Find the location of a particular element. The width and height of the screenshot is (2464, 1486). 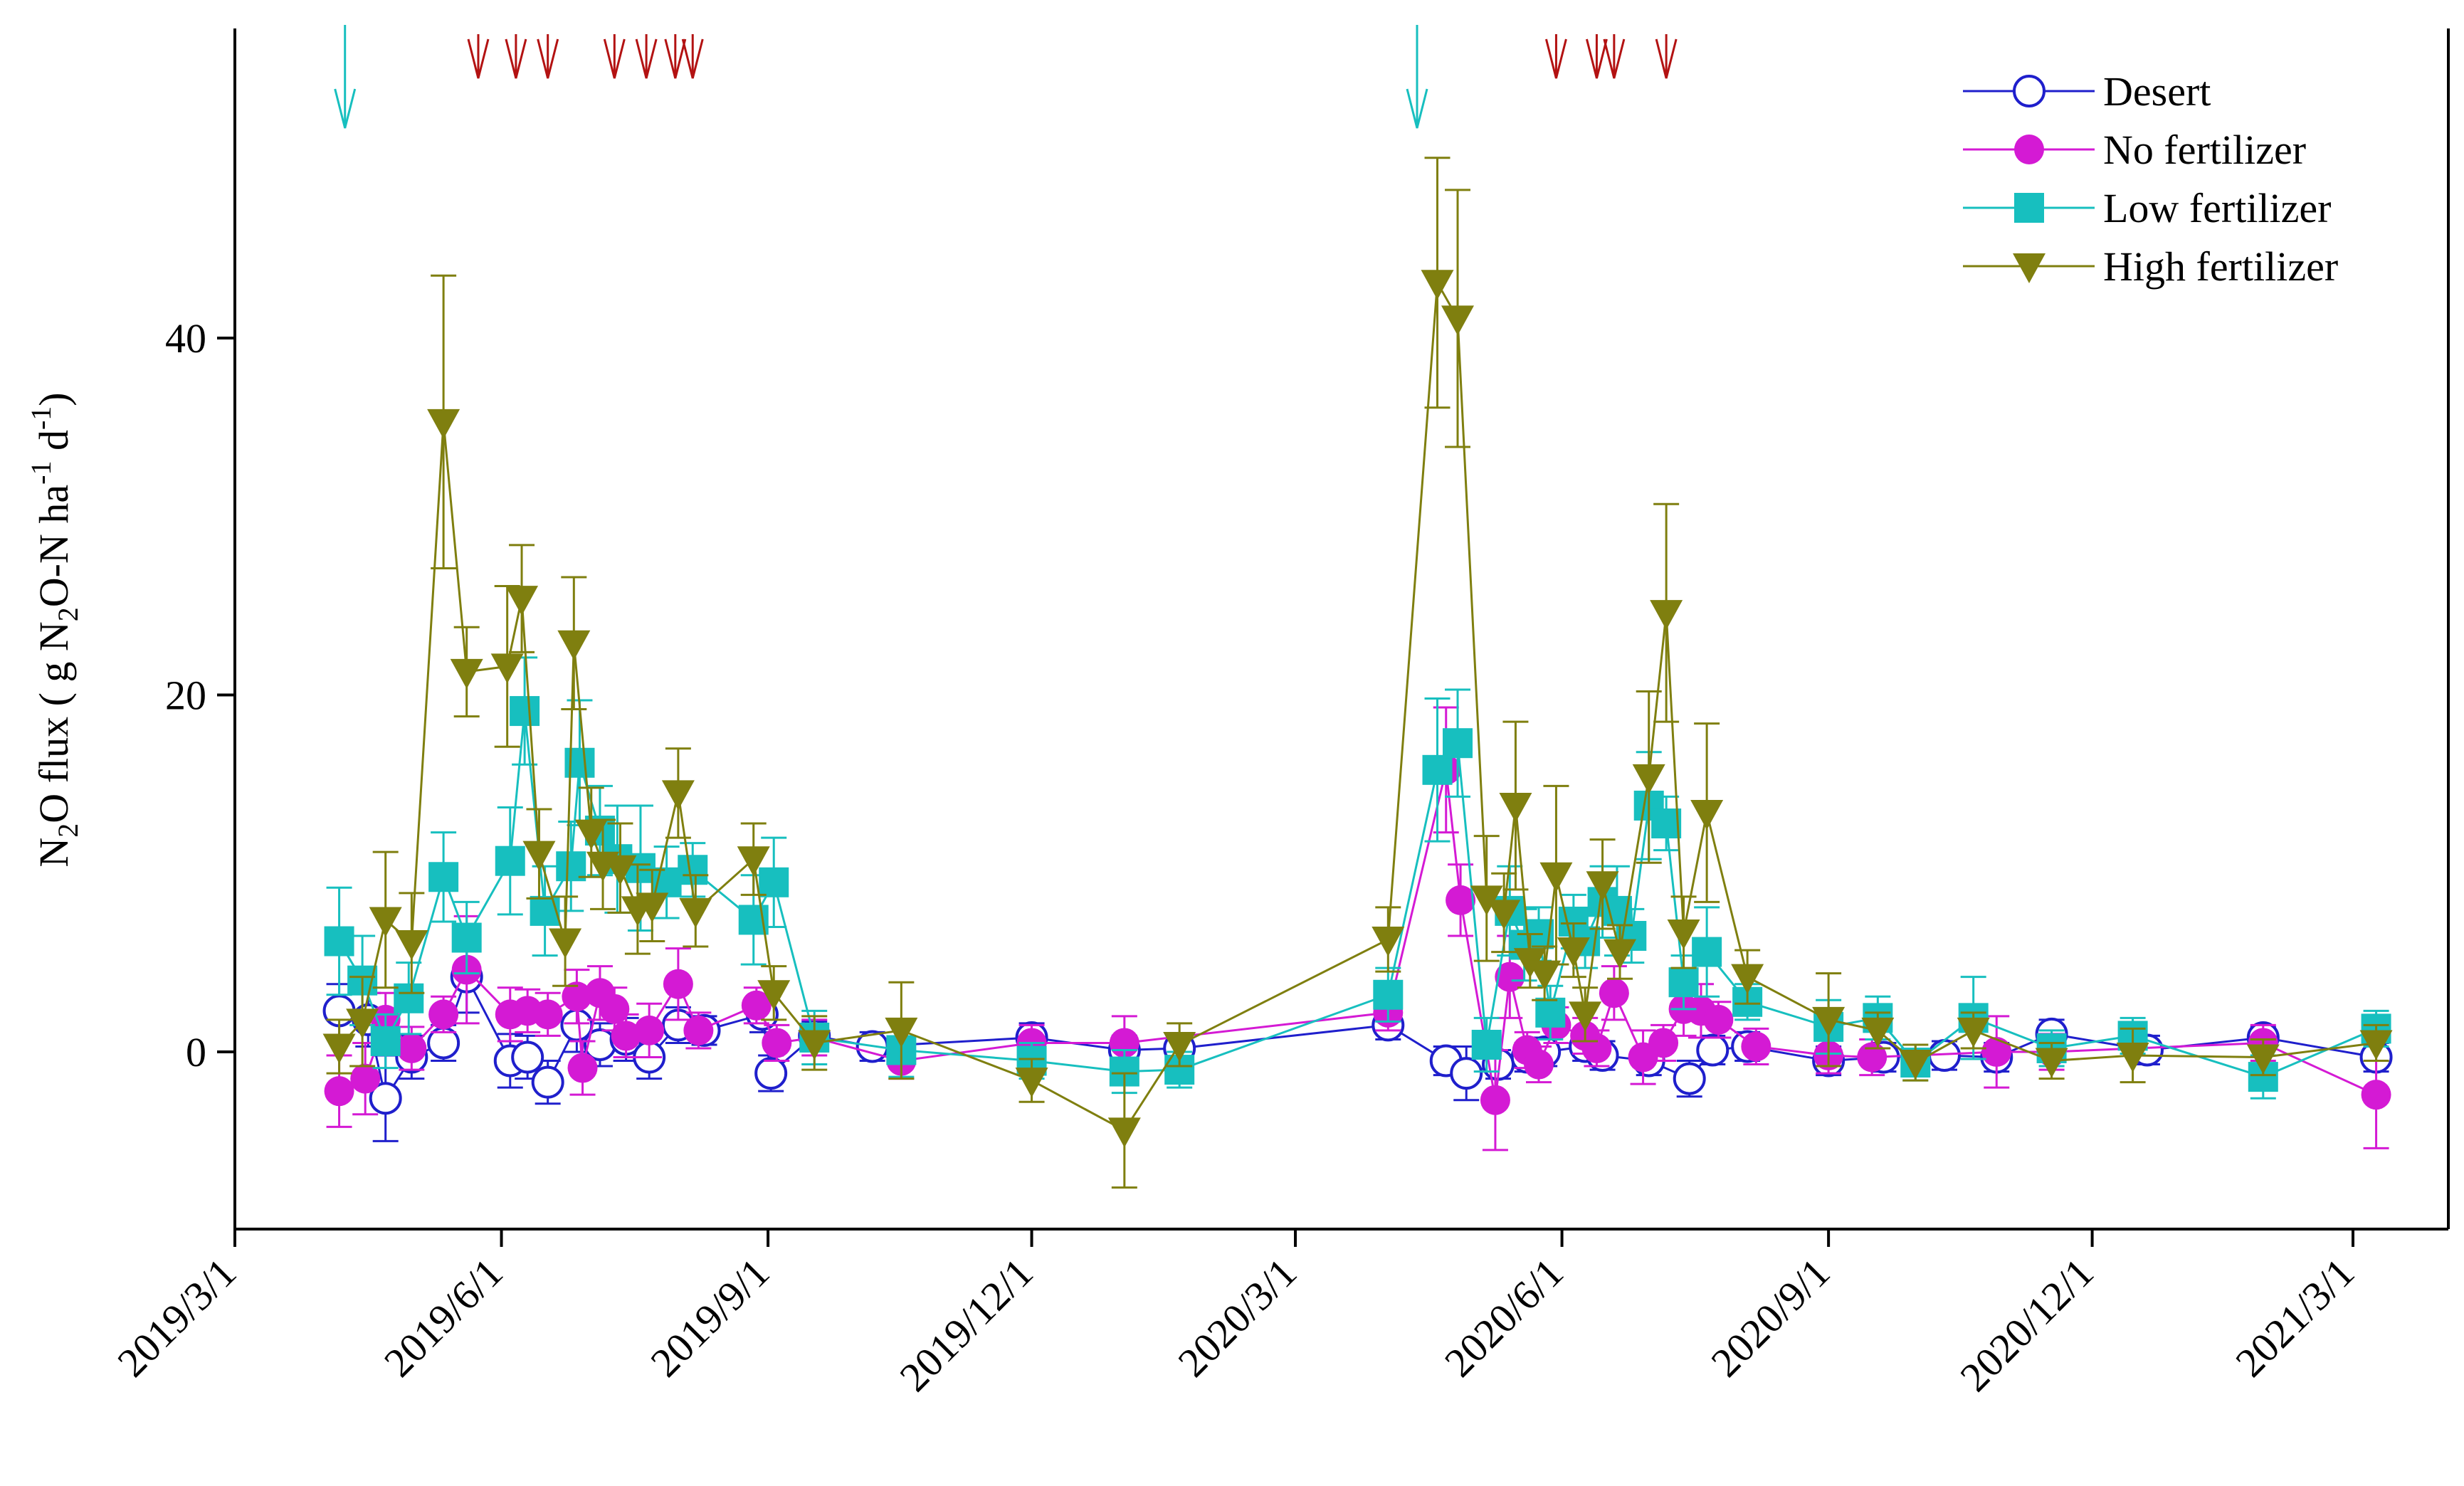

y-tick-label: 0 is located at coordinates (196, 1052).